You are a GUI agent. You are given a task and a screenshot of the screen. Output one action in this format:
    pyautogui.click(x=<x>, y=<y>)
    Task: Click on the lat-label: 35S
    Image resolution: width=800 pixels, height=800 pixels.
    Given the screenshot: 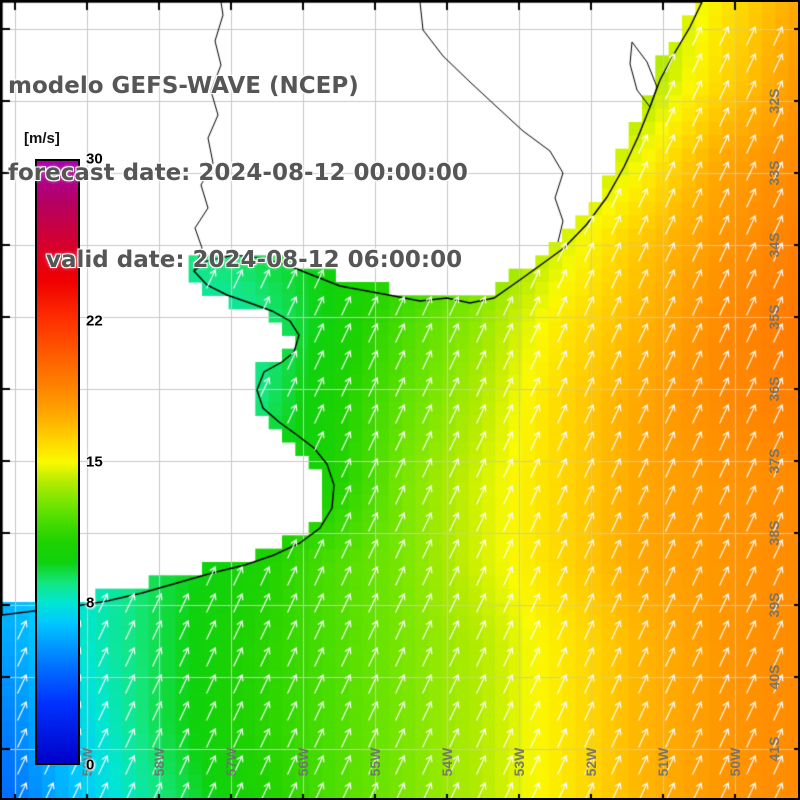 What is the action you would take?
    pyautogui.click(x=774, y=317)
    